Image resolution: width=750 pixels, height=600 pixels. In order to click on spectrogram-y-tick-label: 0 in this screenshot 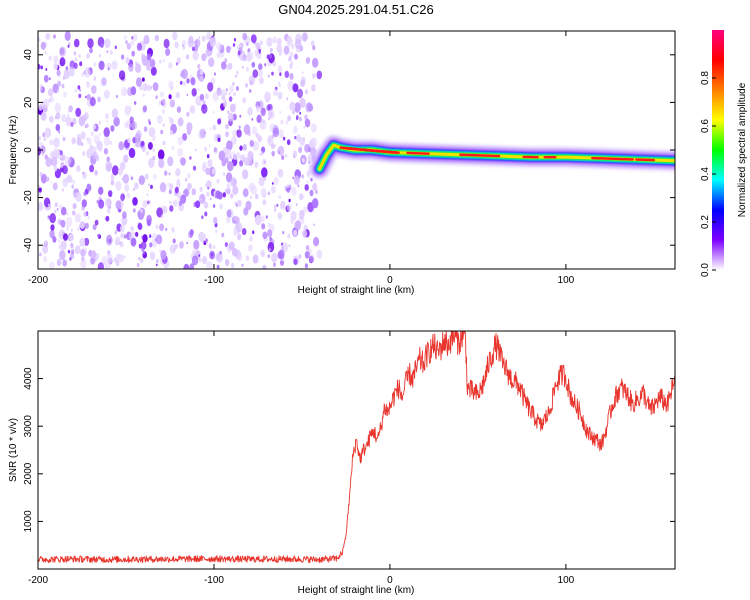, I will do `click(28, 150)`.